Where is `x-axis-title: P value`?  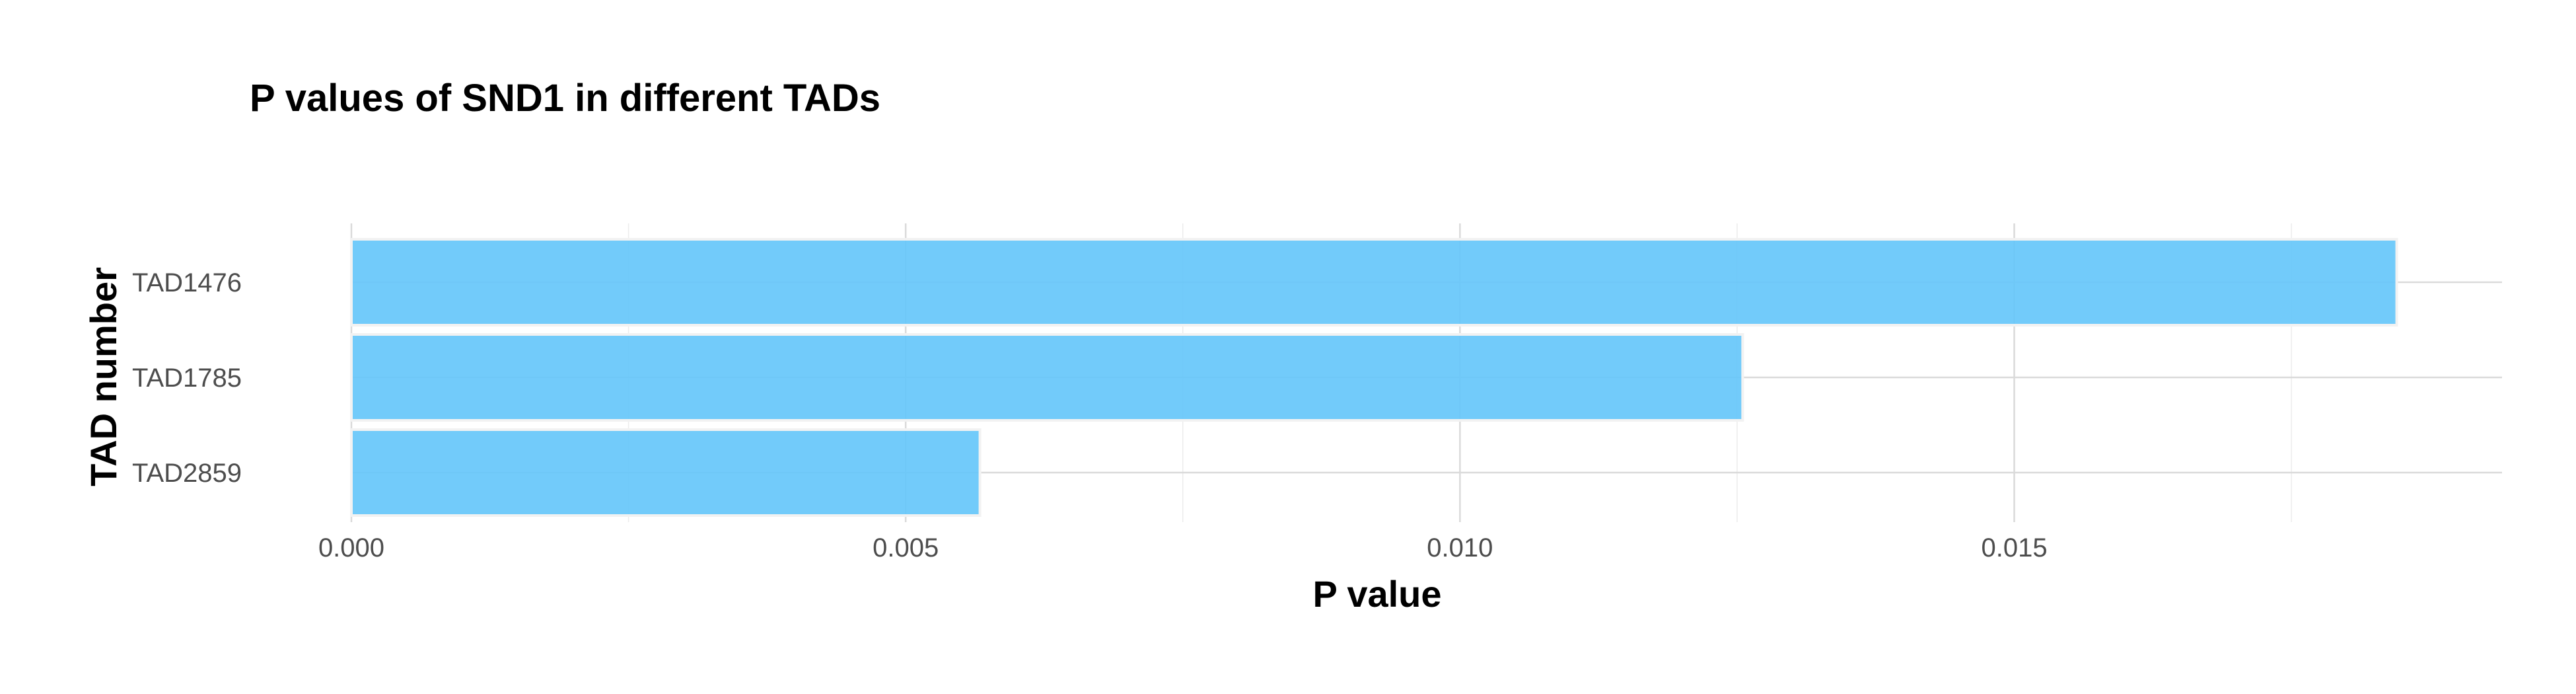 x-axis-title: P value is located at coordinates (1377, 594).